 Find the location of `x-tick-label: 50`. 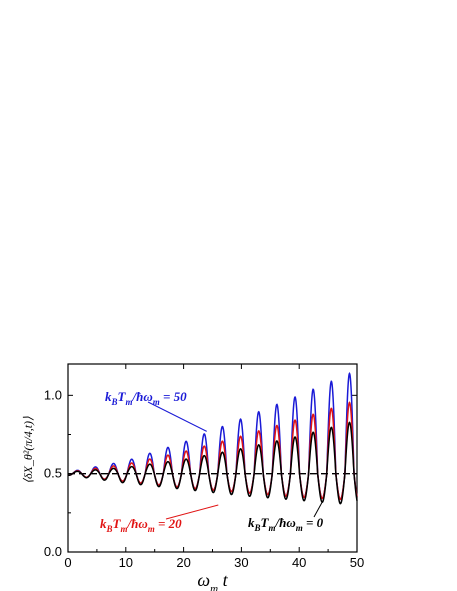

x-tick-label: 50 is located at coordinates (357, 562).